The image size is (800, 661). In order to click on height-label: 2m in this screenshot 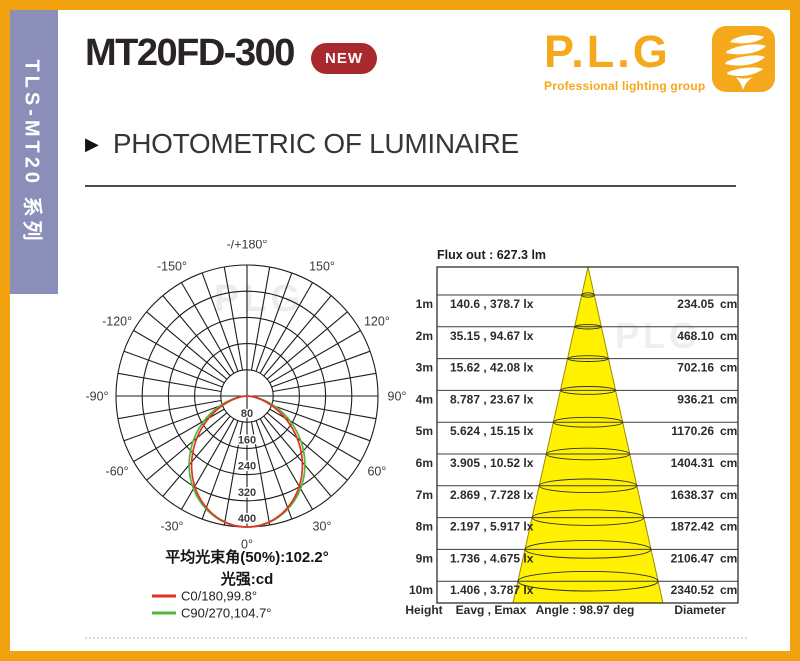, I will do `click(424, 336)`.